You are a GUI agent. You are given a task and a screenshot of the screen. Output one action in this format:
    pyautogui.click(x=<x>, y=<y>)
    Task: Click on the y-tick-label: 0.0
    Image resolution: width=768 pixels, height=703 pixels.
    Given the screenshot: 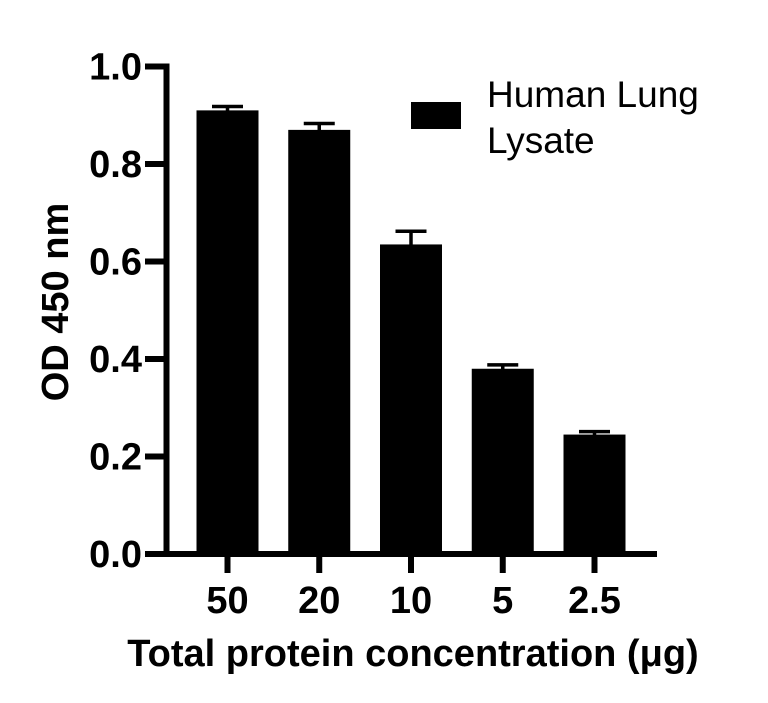 What is the action you would take?
    pyautogui.click(x=115, y=555)
    